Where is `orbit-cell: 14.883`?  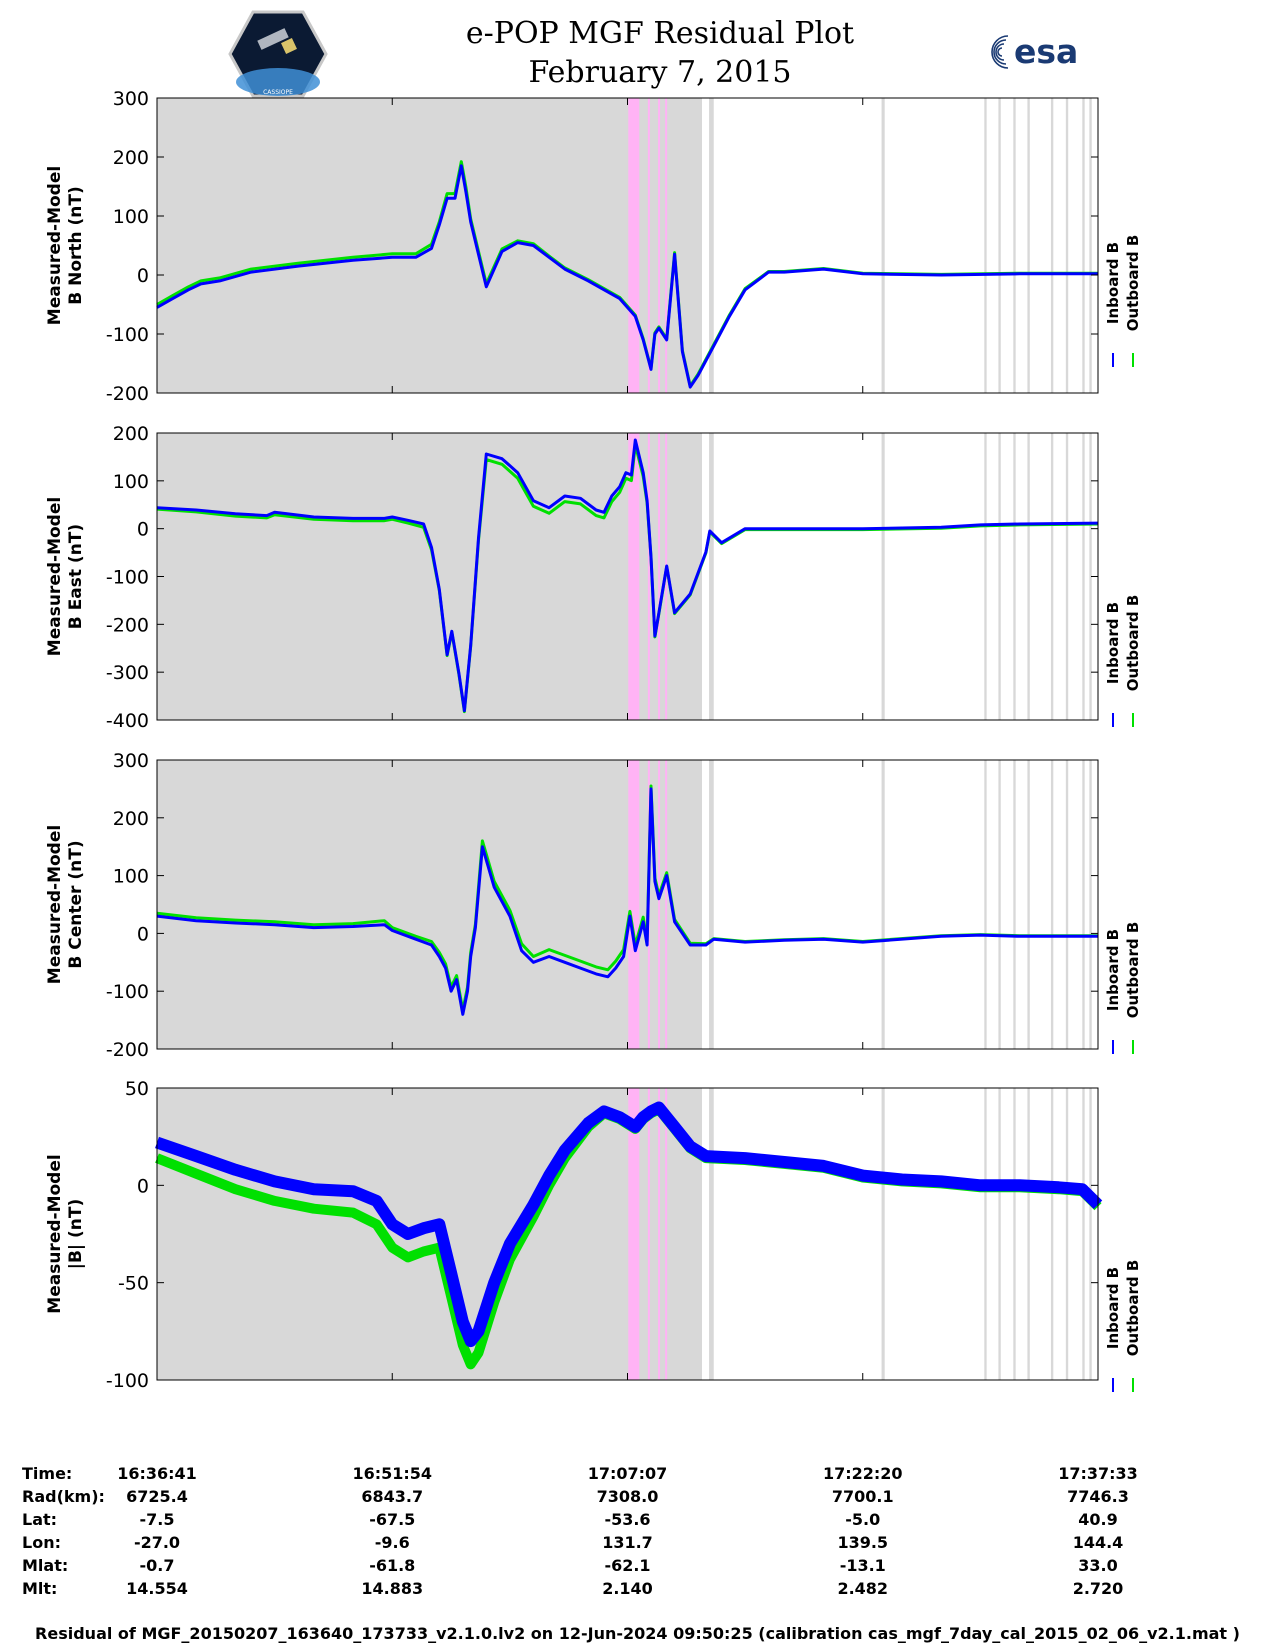
orbit-cell: 14.883 is located at coordinates (392, 1588).